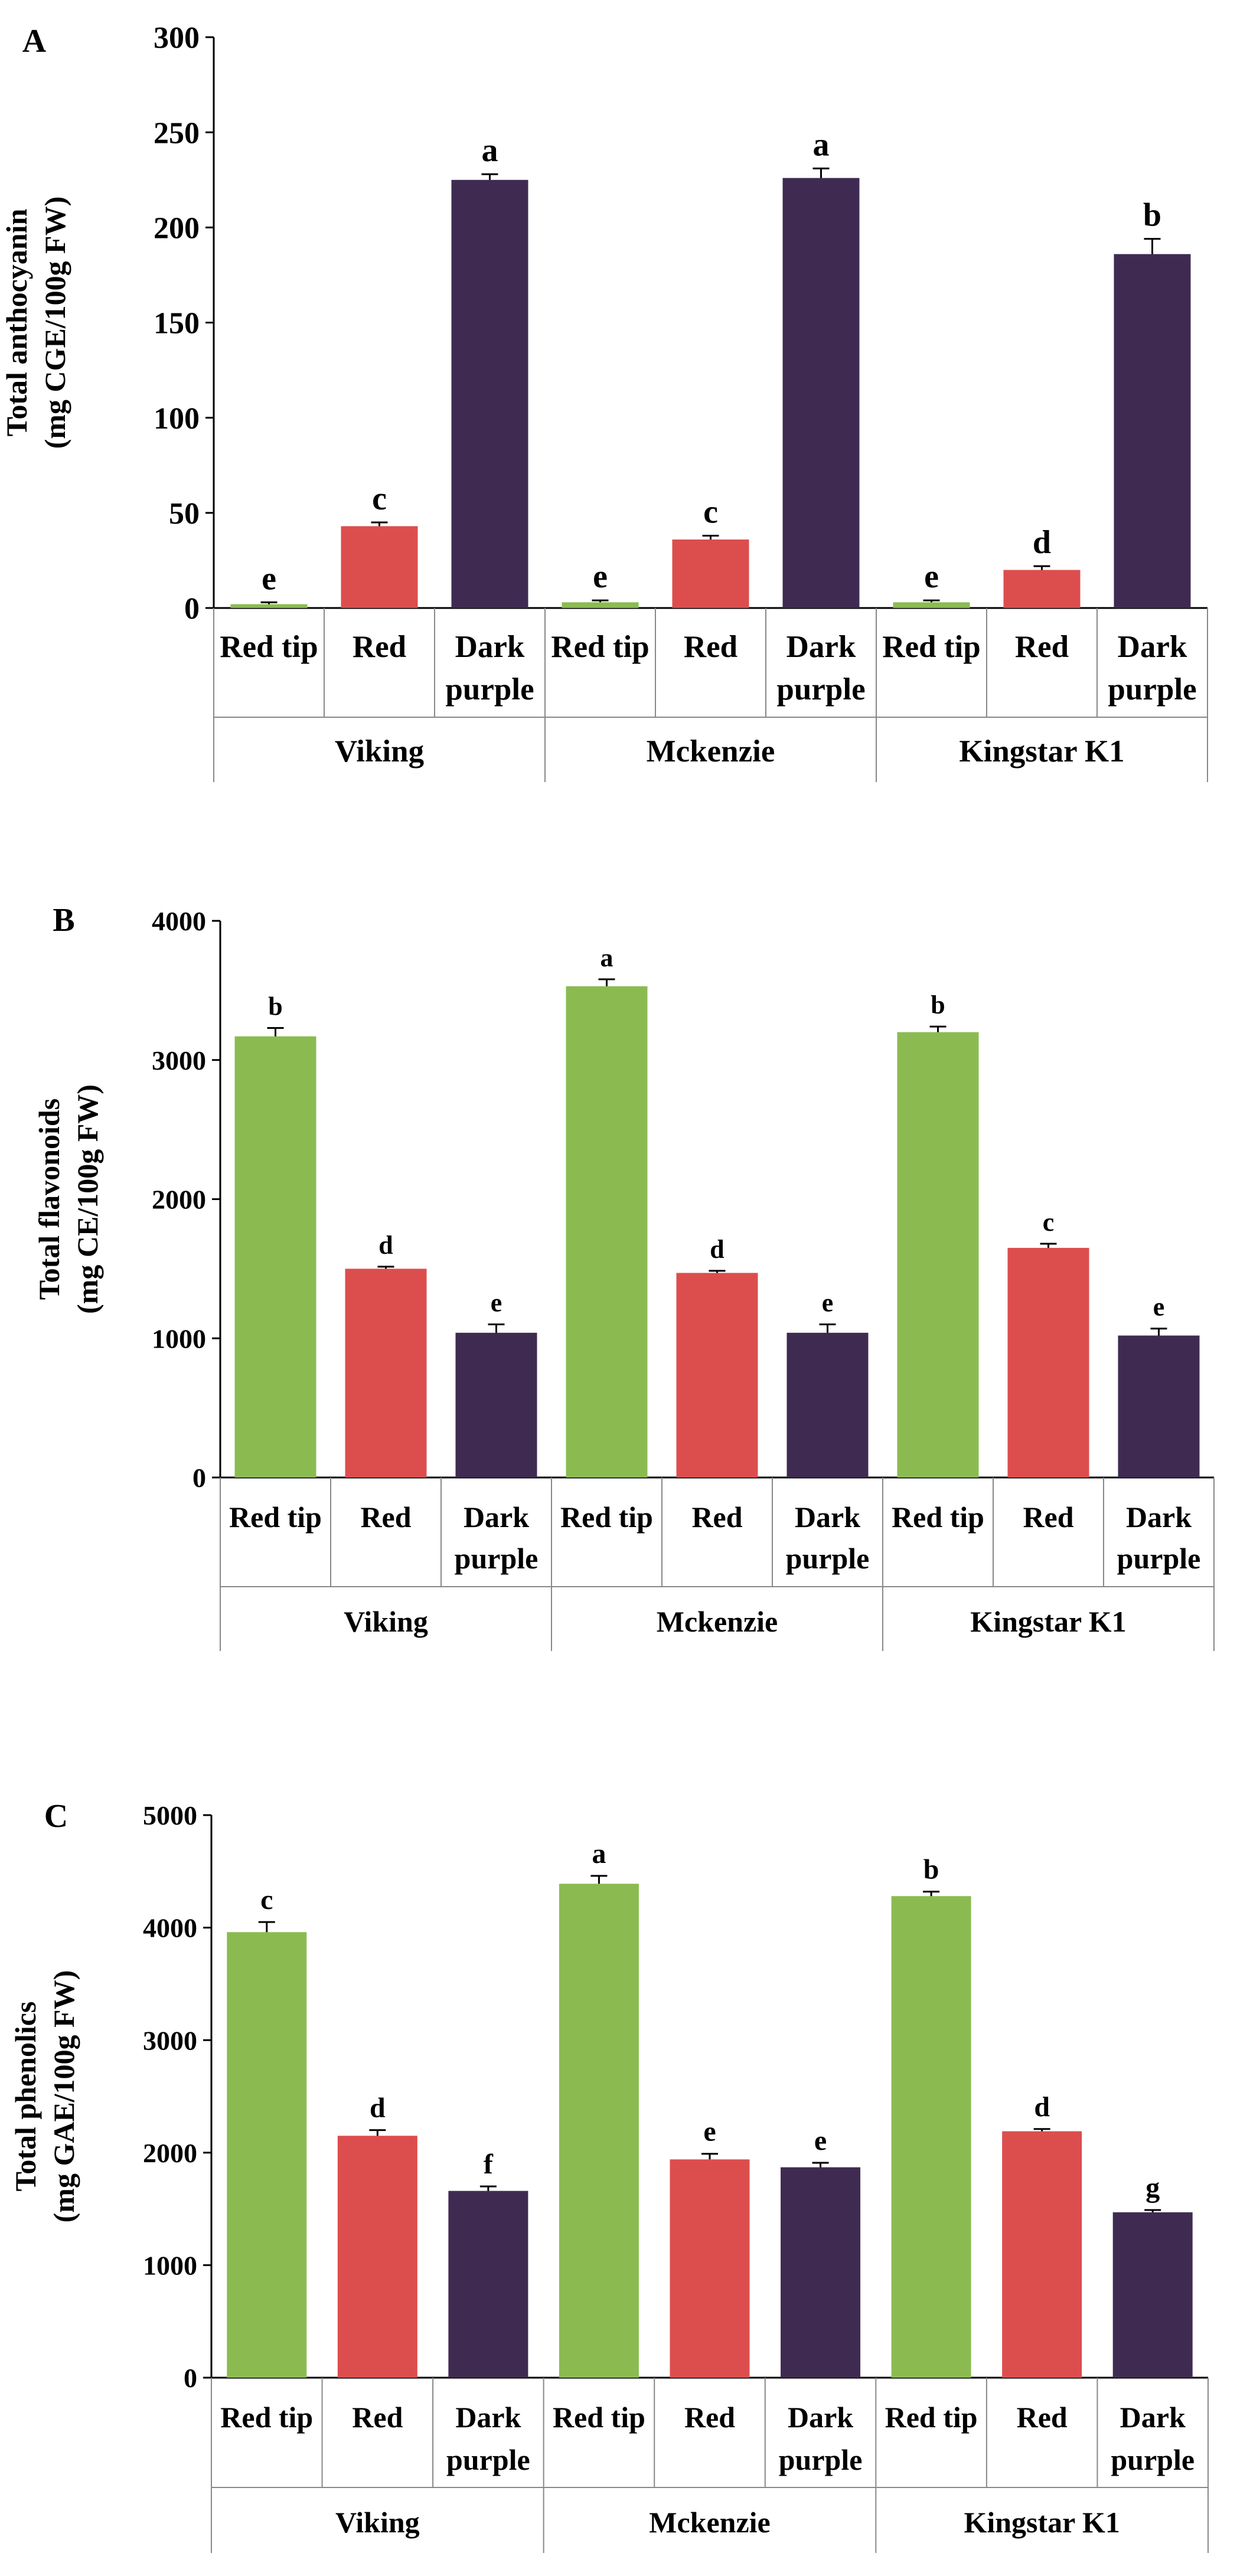 This screenshot has width=1250, height=2576. What do you see at coordinates (177, 133) in the screenshot?
I see `y-tick-label: 250` at bounding box center [177, 133].